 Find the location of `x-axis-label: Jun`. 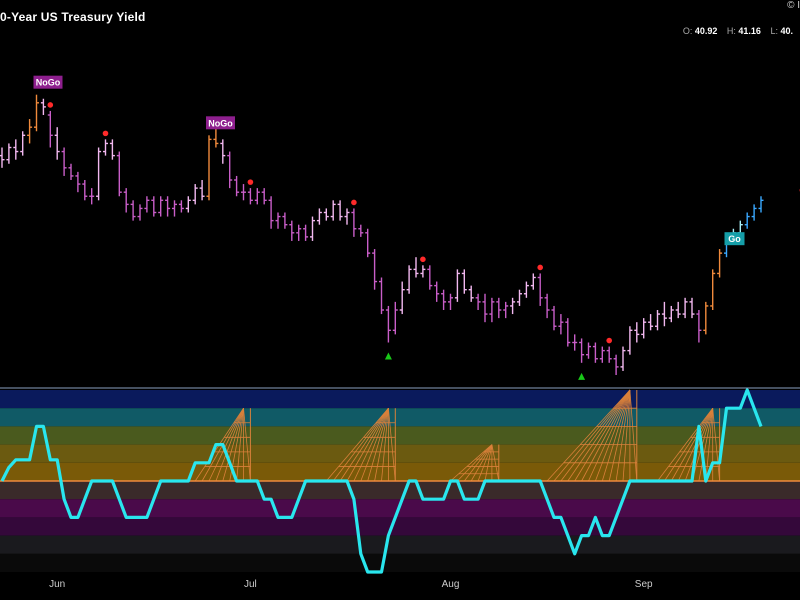

x-axis-label: Jun is located at coordinates (57, 584).